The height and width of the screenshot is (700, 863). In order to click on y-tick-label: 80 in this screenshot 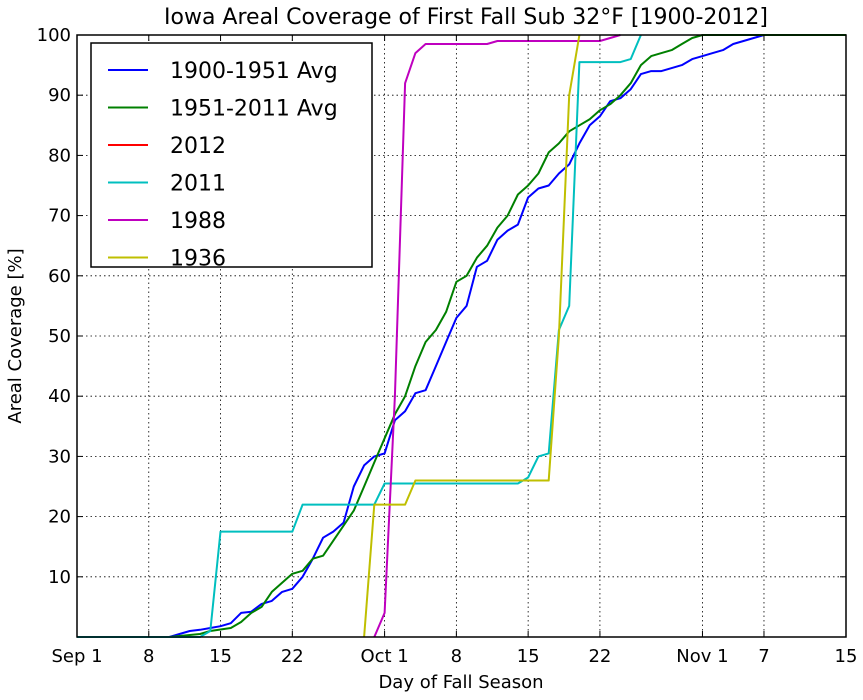, I will do `click(59, 155)`.